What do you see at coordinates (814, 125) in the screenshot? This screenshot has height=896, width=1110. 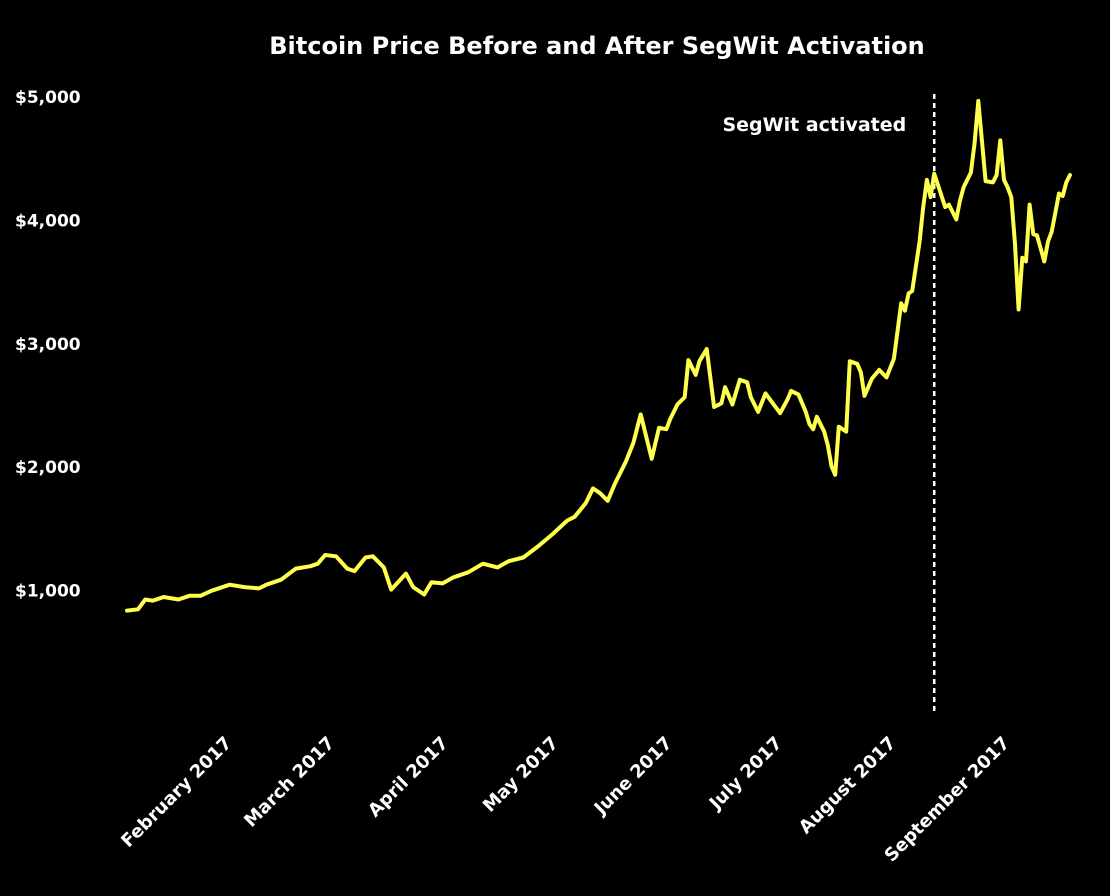 I see `segwit-annotation-label: SegWit activated` at bounding box center [814, 125].